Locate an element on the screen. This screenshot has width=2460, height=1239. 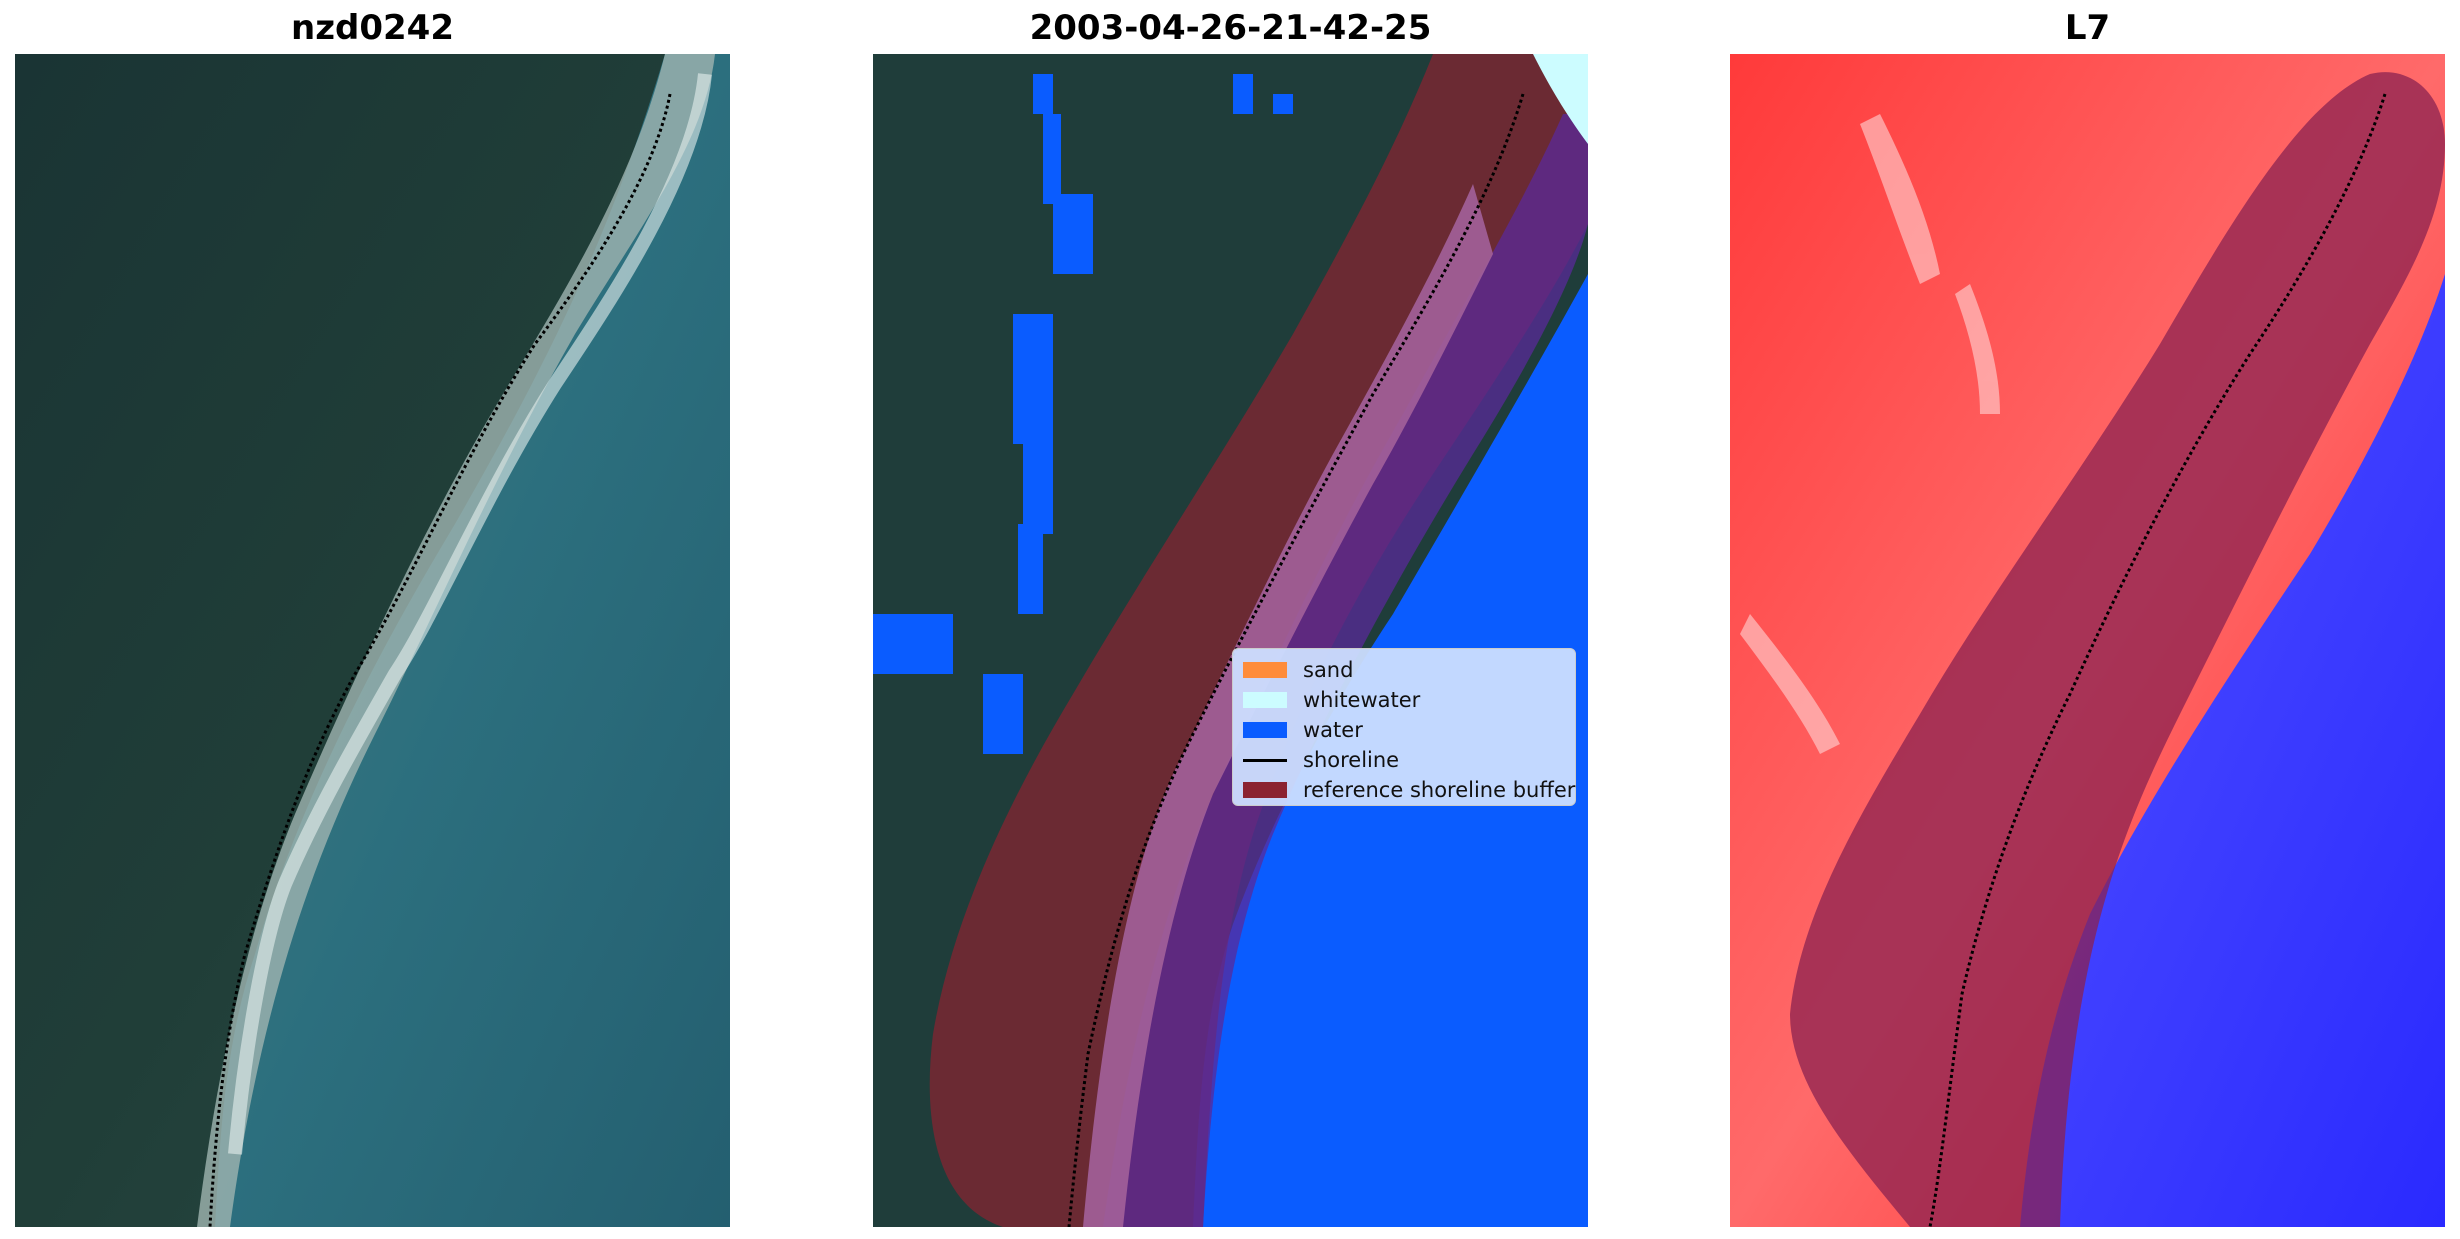
legend-label-buffer: reference shoreline buffer is located at coordinates (1439, 790).